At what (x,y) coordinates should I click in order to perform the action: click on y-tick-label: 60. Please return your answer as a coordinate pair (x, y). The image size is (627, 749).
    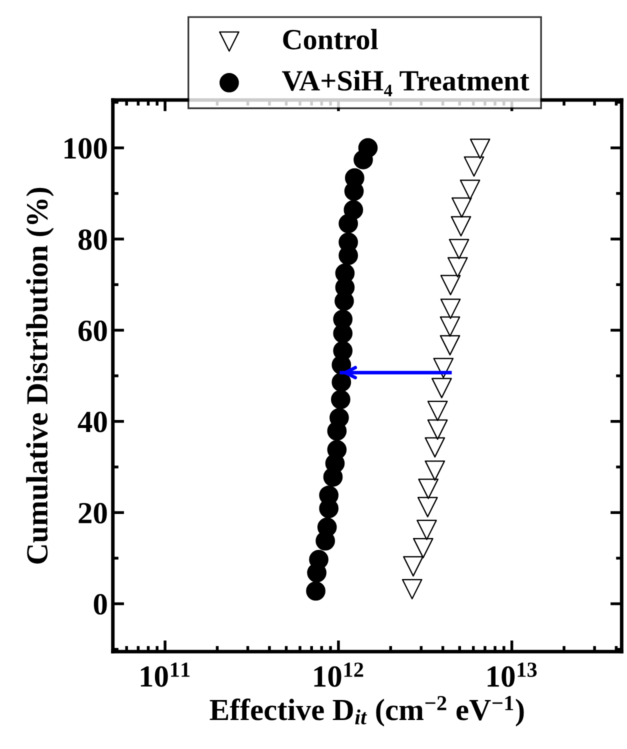
    Looking at the image, I should click on (92, 331).